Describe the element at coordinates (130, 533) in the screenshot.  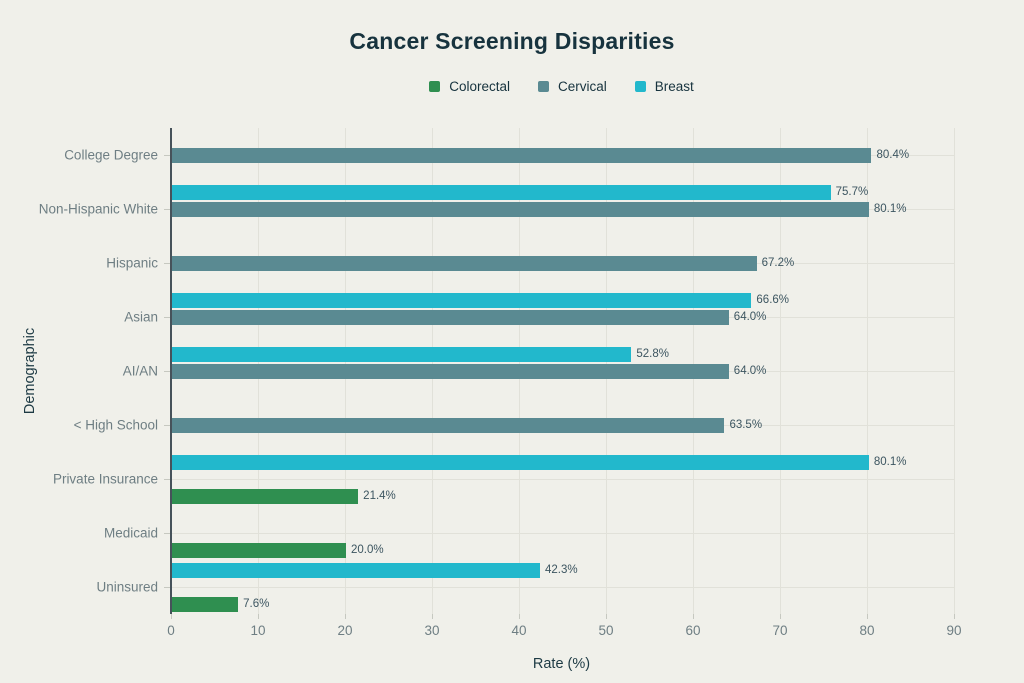
I see `category-label-medicaid: Medicaid` at that location.